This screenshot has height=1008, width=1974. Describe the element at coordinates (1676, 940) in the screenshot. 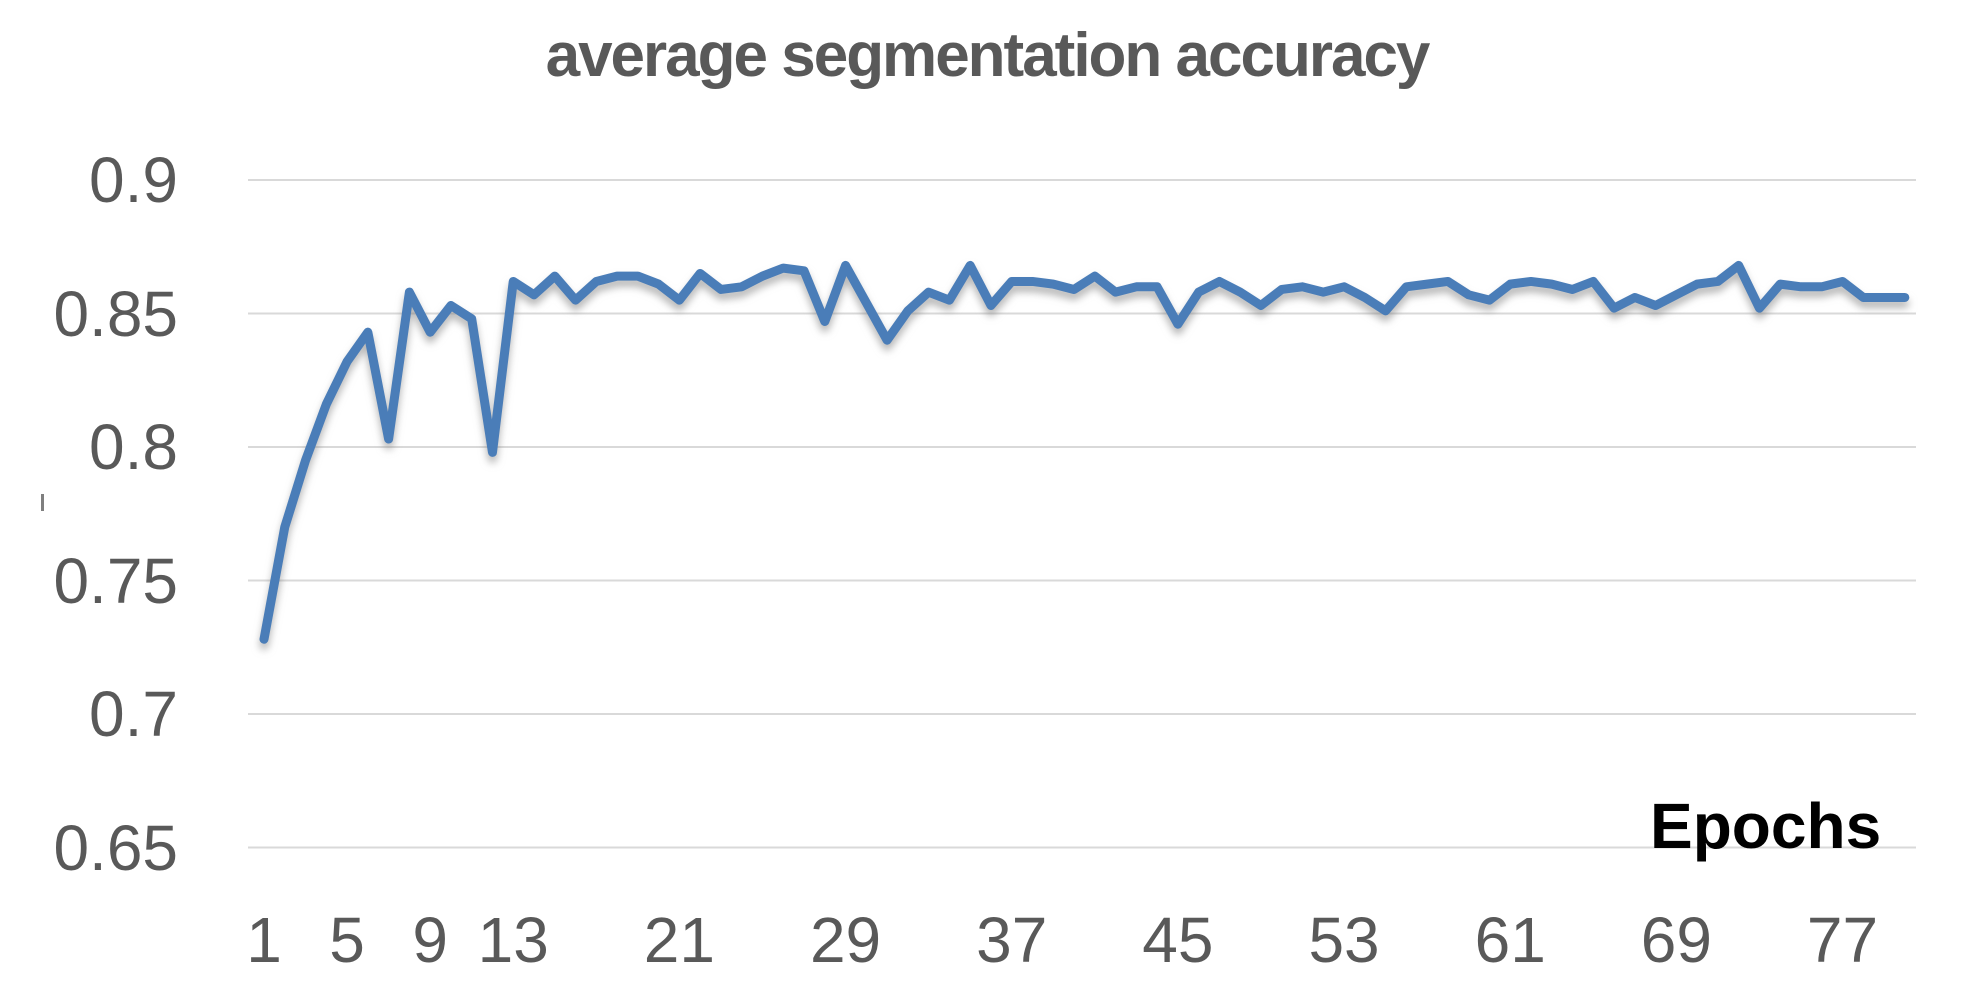

I see `x-tick-label: 69` at that location.